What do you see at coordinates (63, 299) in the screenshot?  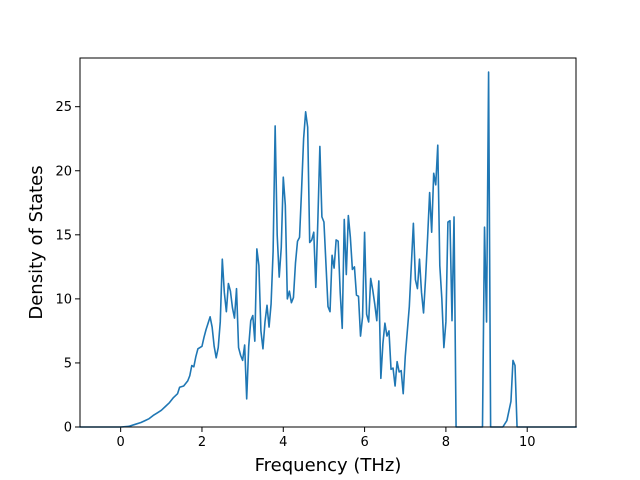 I see `y-tick-label: 10` at bounding box center [63, 299].